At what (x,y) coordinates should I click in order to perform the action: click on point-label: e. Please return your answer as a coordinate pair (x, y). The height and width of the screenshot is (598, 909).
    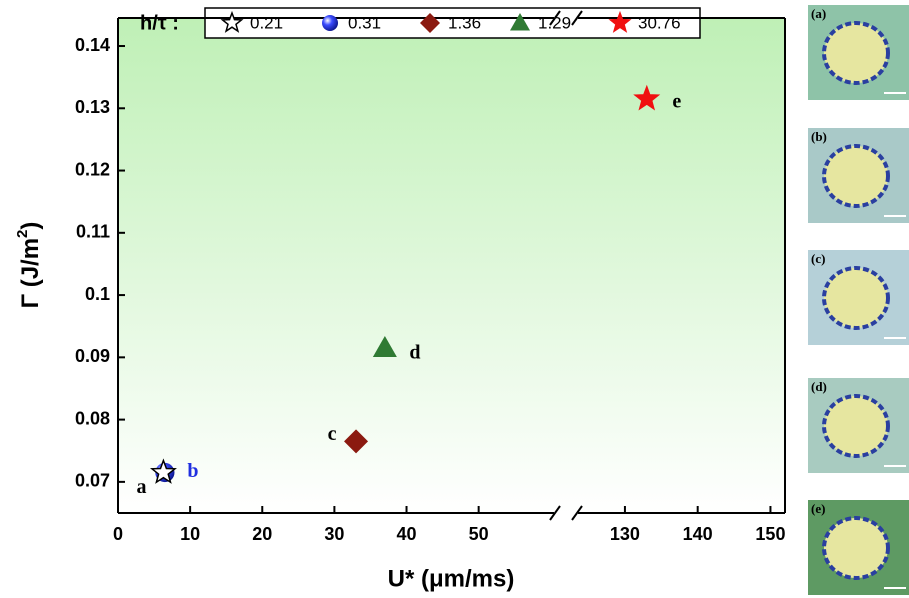
    Looking at the image, I should click on (676, 102).